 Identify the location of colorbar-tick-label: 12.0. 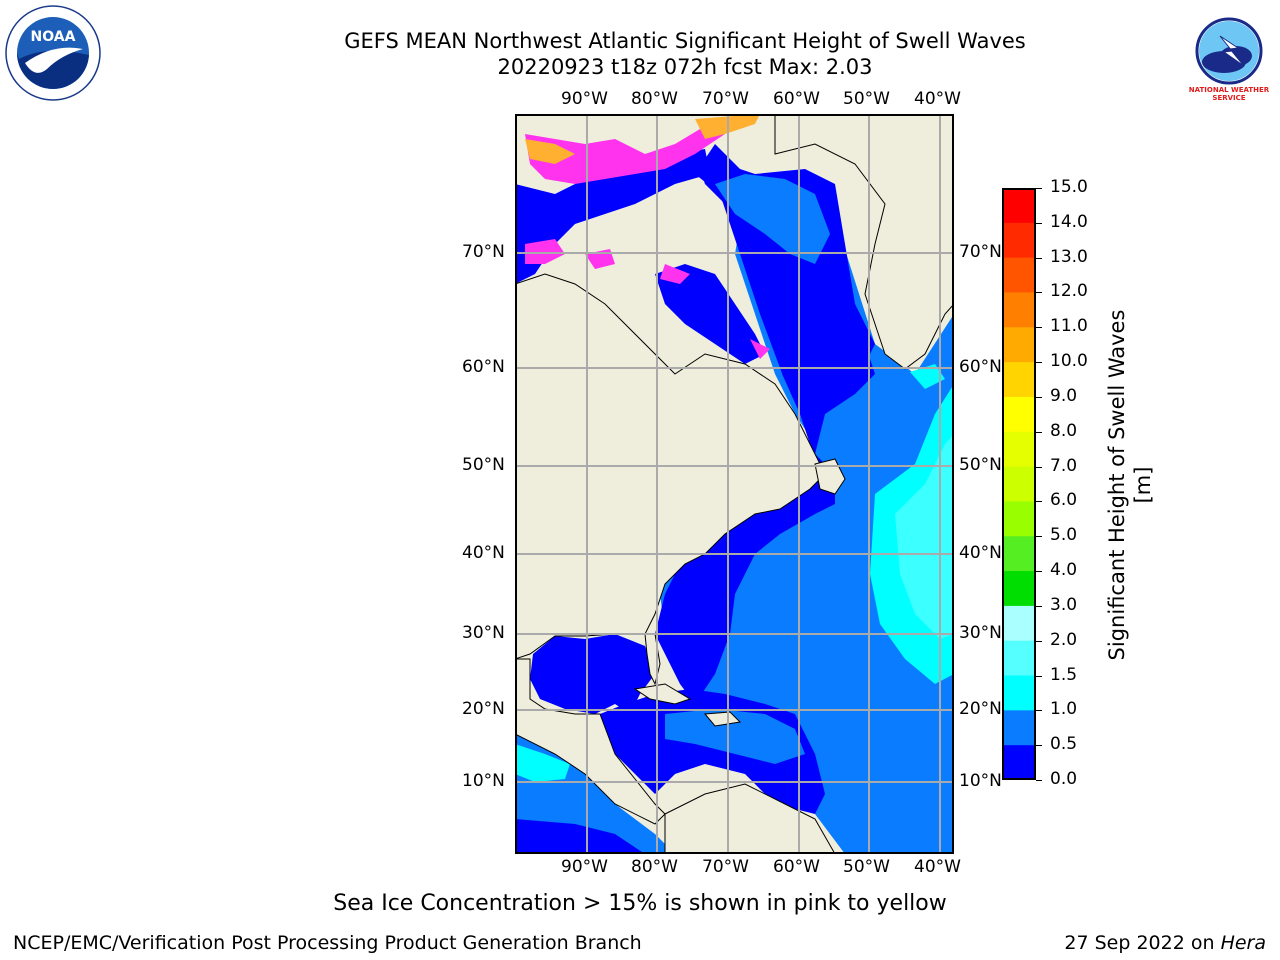
(1069, 291).